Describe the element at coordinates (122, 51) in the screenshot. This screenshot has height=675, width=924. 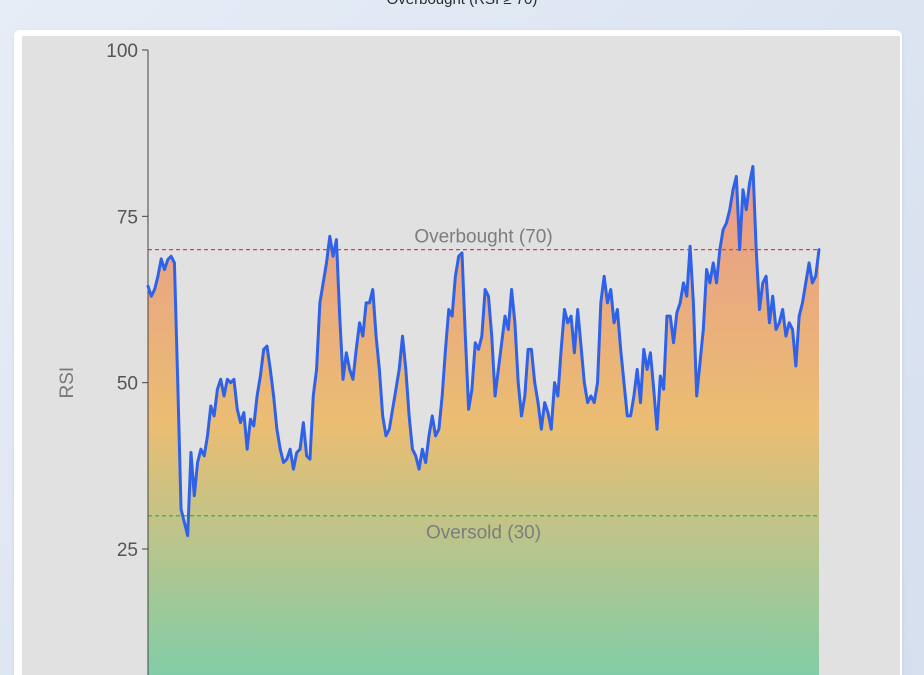
I see `y-tick-label: 100` at that location.